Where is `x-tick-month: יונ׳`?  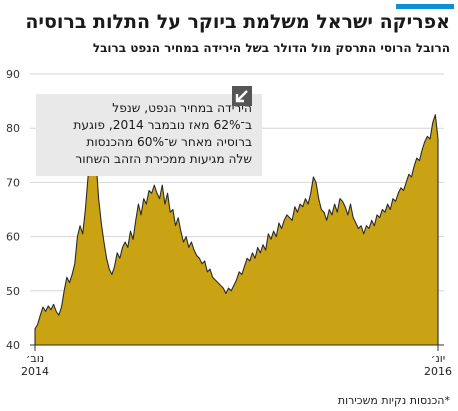 x-tick-month: יונ׳ is located at coordinates (438, 358).